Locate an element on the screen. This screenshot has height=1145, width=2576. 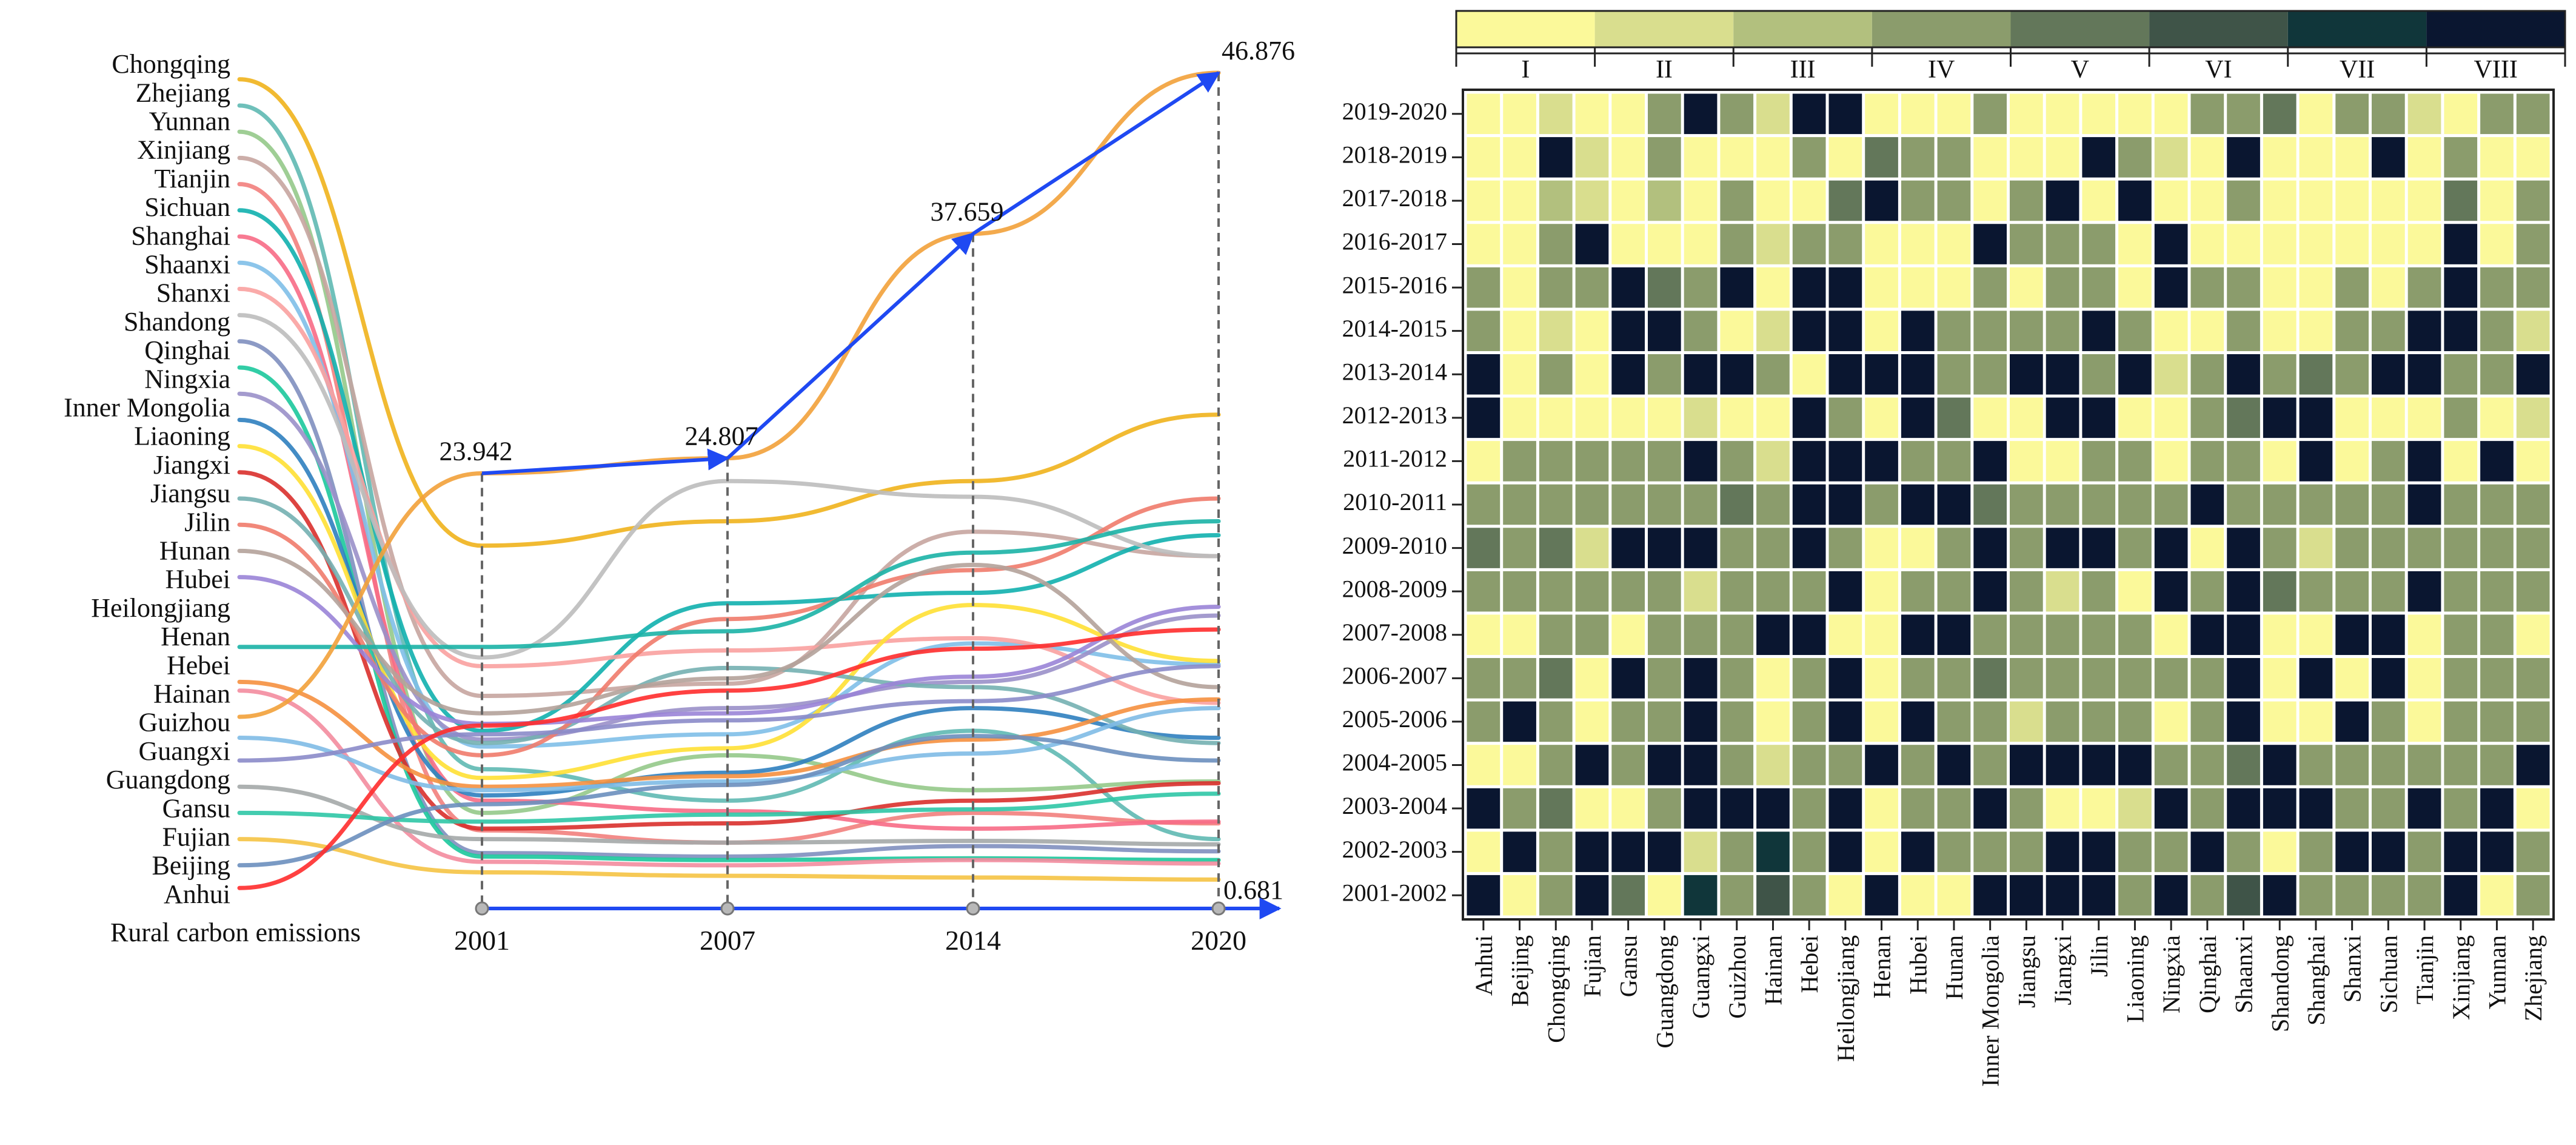
x-axis-title: Rural carbon emissions is located at coordinates (235, 932).